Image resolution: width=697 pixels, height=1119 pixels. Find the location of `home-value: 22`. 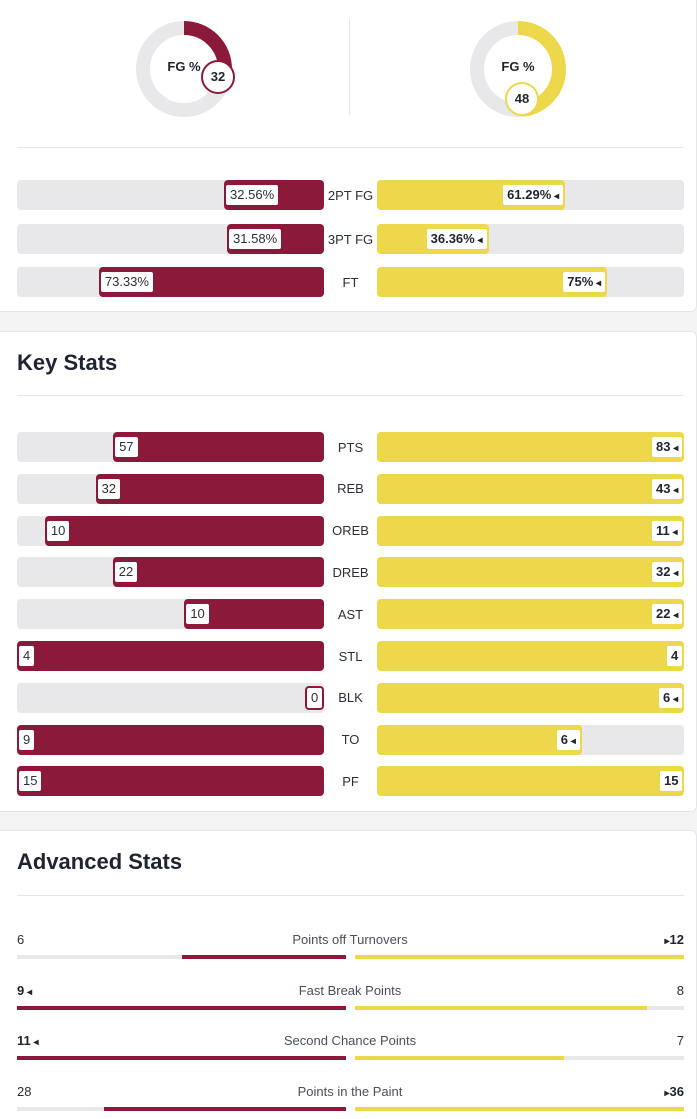

home-value: 22 is located at coordinates (667, 614).